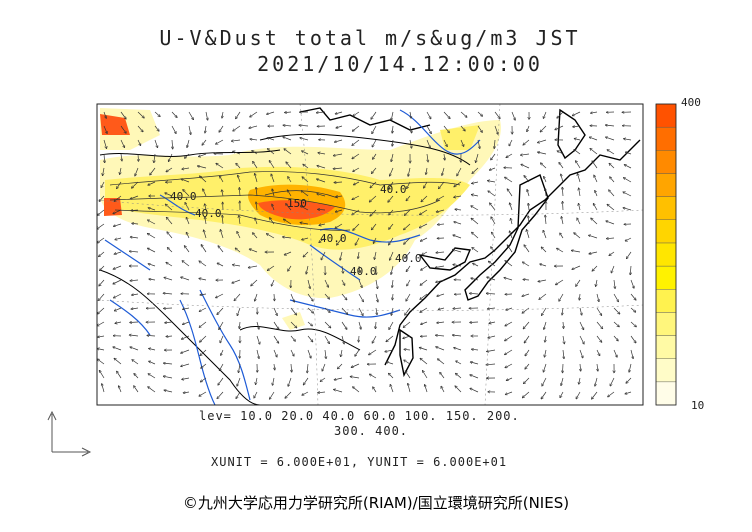 The image size is (752, 532). I want to click on levels-line-2: 300. 400., so click(371, 431).